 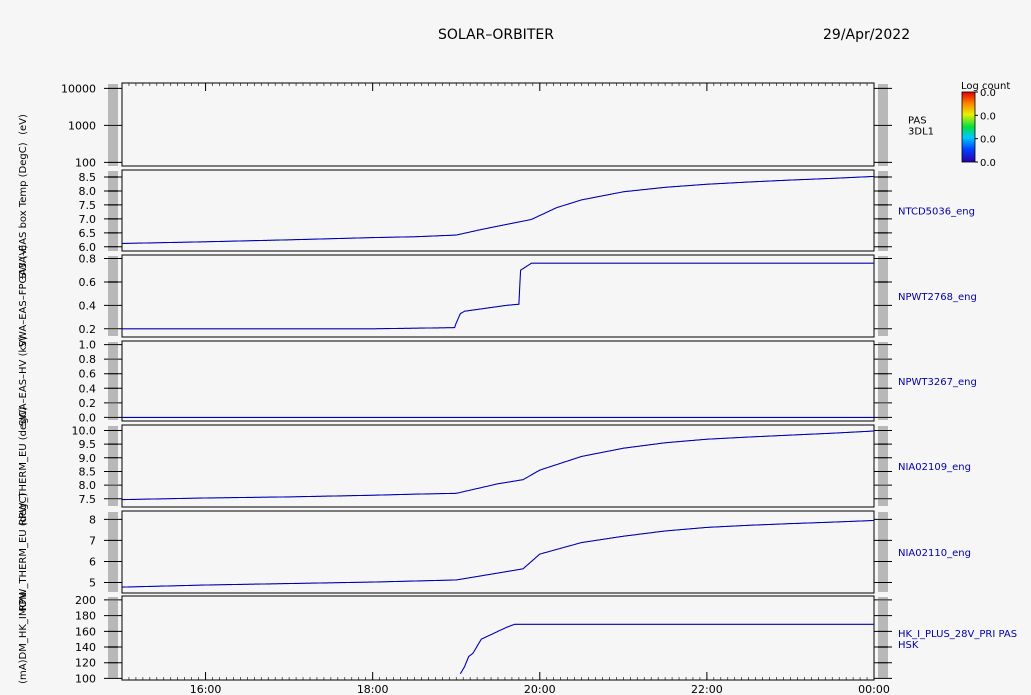 What do you see at coordinates (85, 600) in the screenshot?
I see `y-tick-label: 200` at bounding box center [85, 600].